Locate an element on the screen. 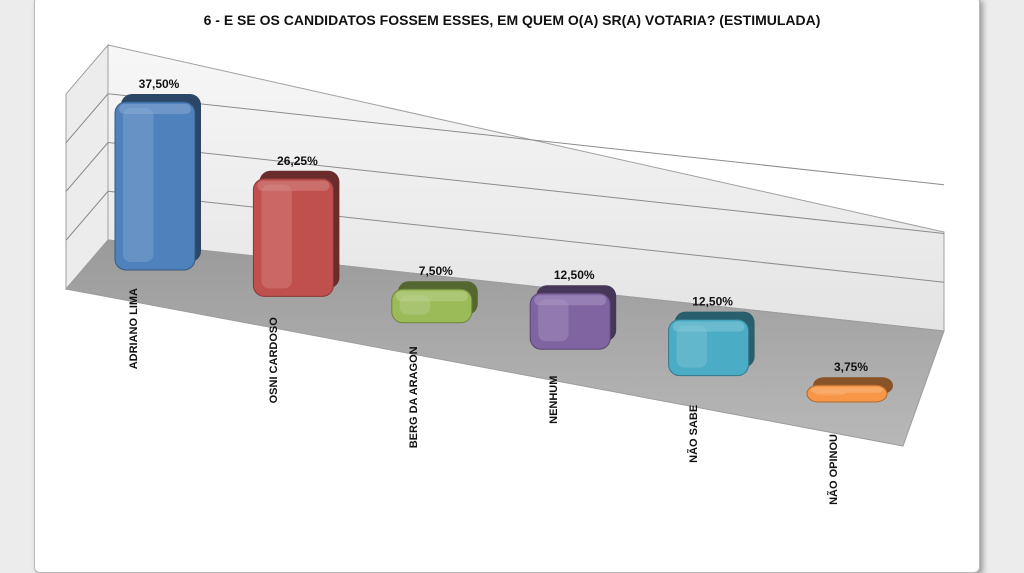 The width and height of the screenshot is (1024, 573). category-label: NÃO OPINOU is located at coordinates (833, 469).